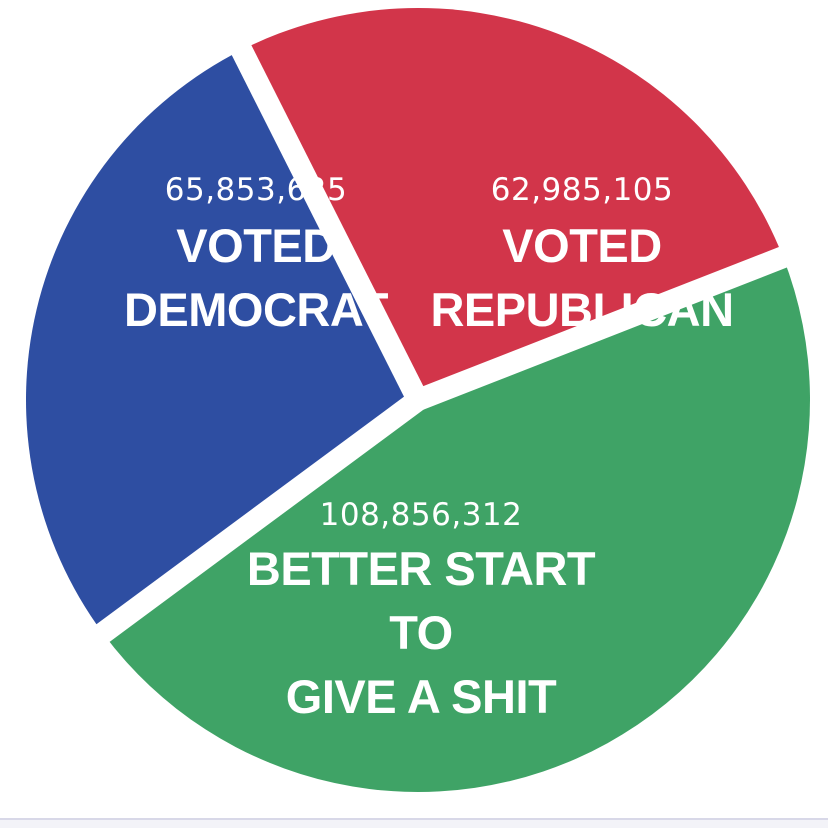 The width and height of the screenshot is (828, 828). What do you see at coordinates (414, 819) in the screenshot?
I see `bottom-divider` at bounding box center [414, 819].